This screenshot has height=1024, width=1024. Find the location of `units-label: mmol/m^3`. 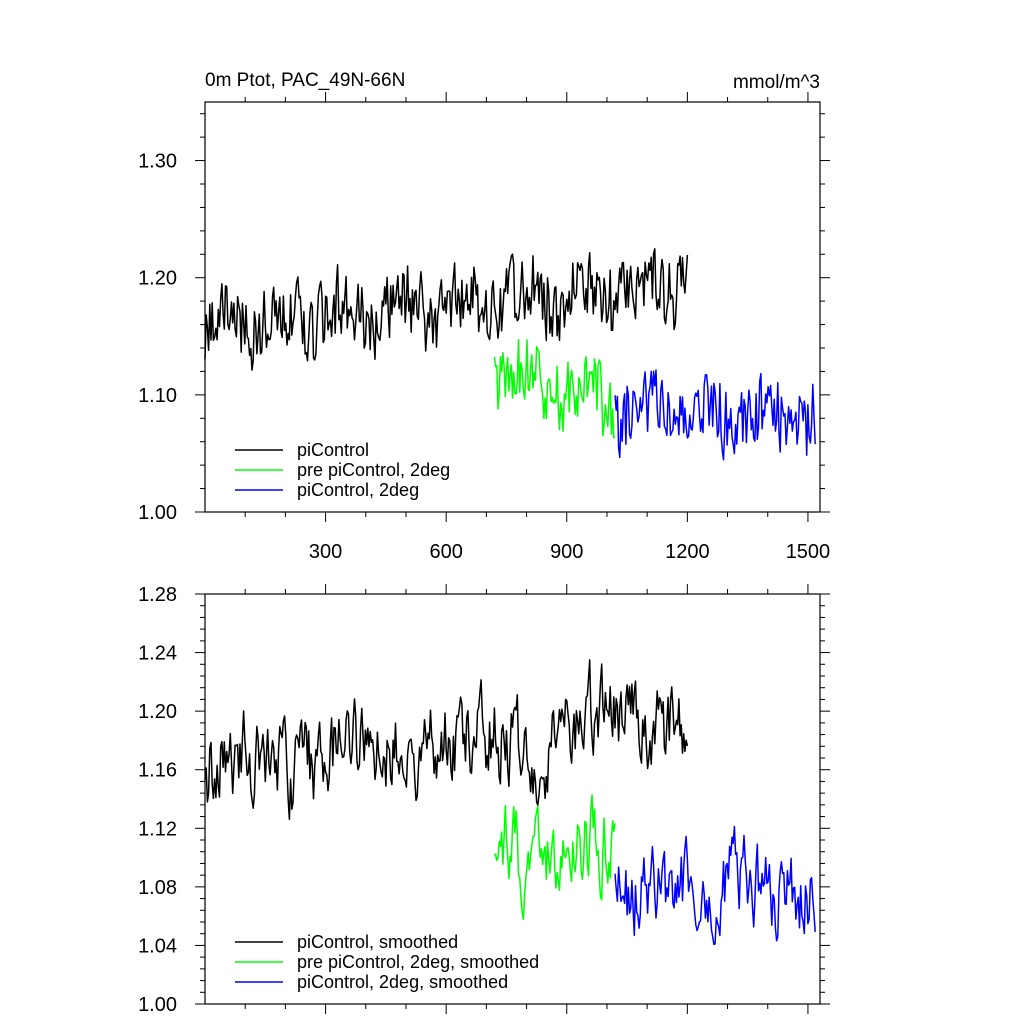

units-label: mmol/m^3 is located at coordinates (776, 82).